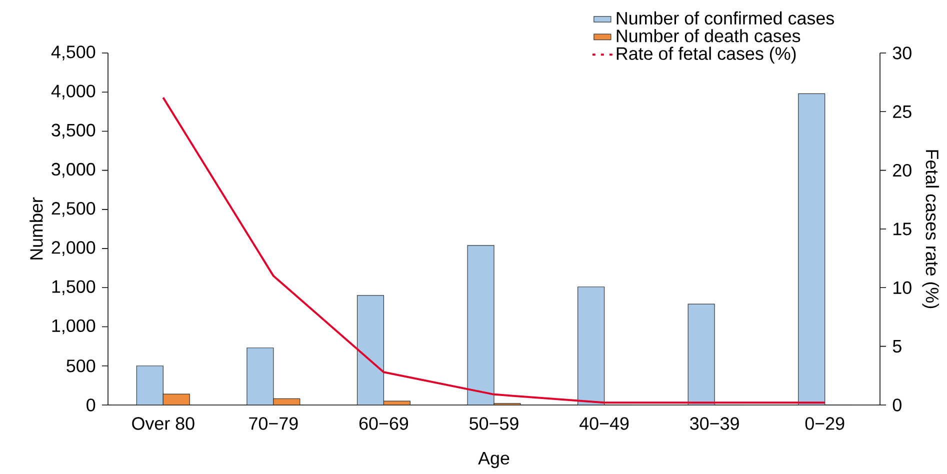  I want to click on y-tick-label: 1,500, so click(74, 288).